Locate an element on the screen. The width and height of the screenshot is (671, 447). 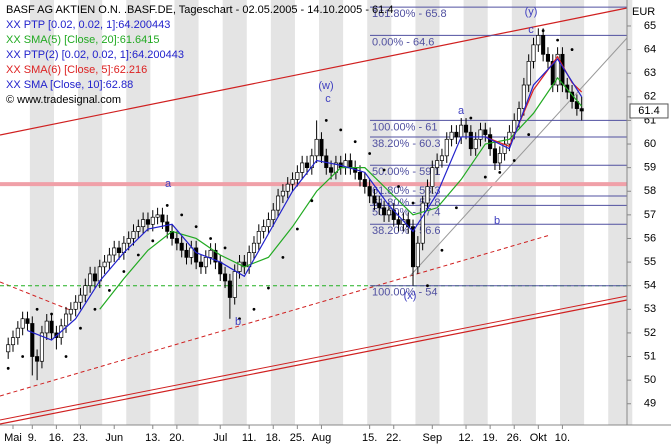
x-tick-label: 15. is located at coordinates (369, 438).